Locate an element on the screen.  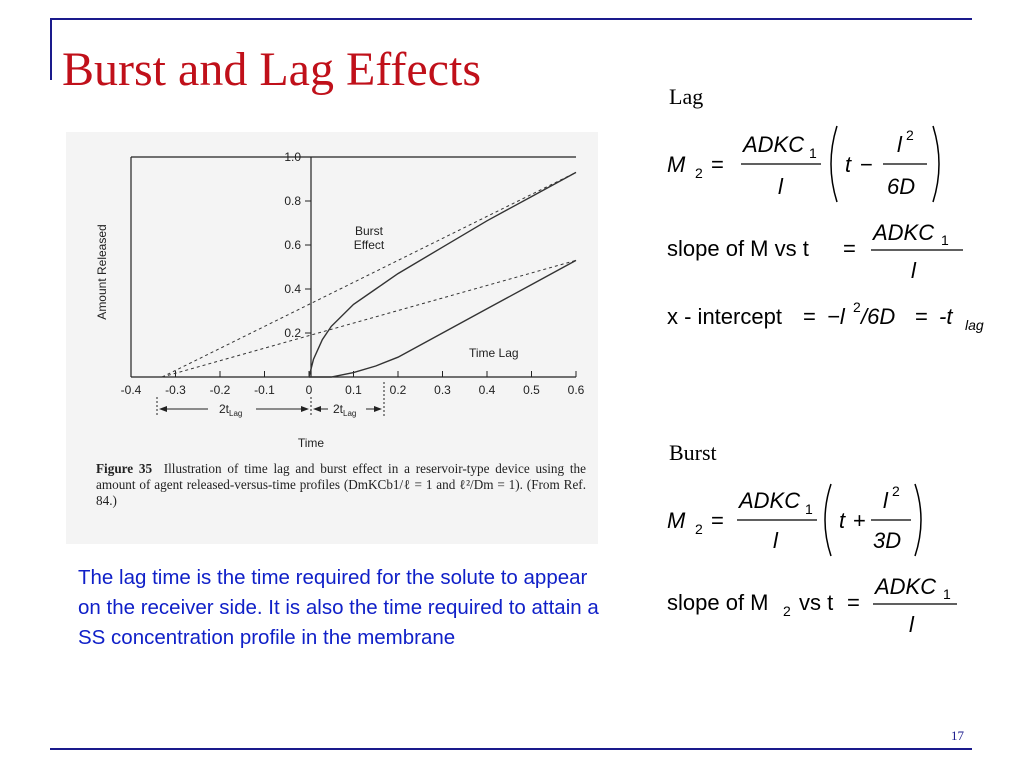
intercept-rhs-sub: lag is located at coordinates (974, 325).